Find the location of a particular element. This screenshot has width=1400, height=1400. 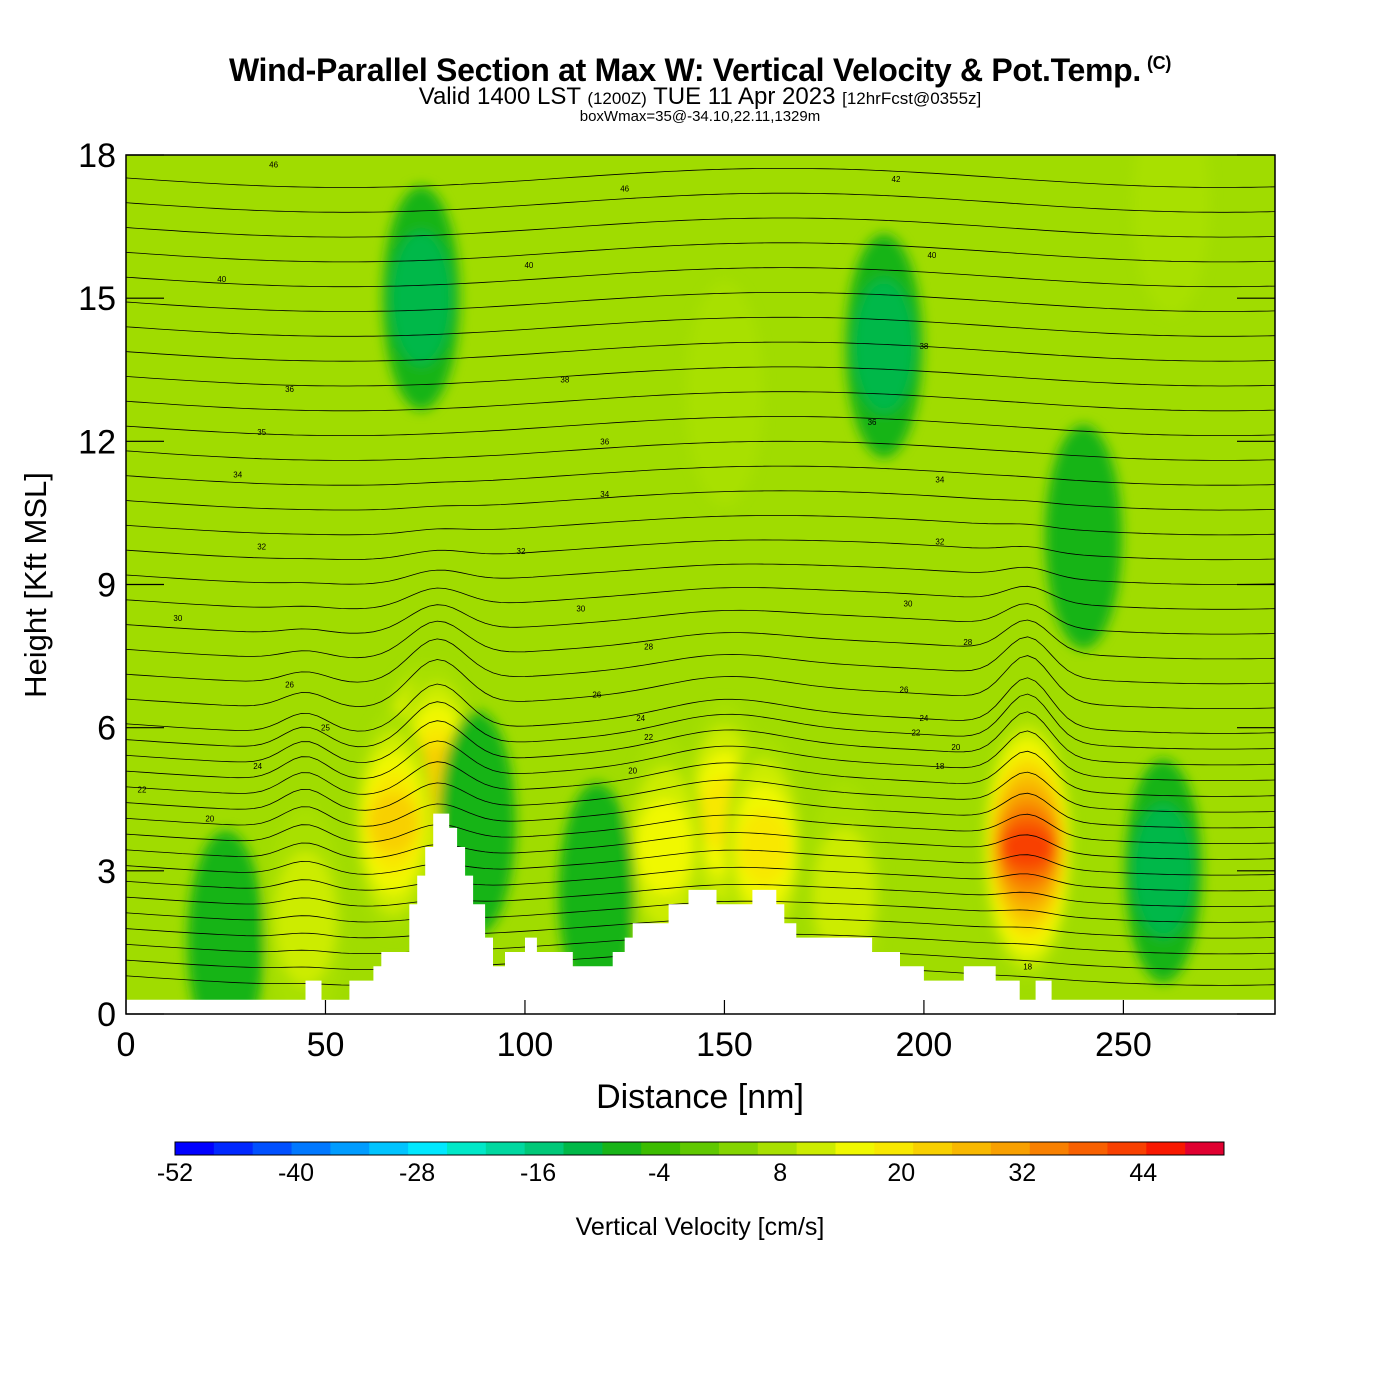

copyright-mark: (C) is located at coordinates (1159, 63).